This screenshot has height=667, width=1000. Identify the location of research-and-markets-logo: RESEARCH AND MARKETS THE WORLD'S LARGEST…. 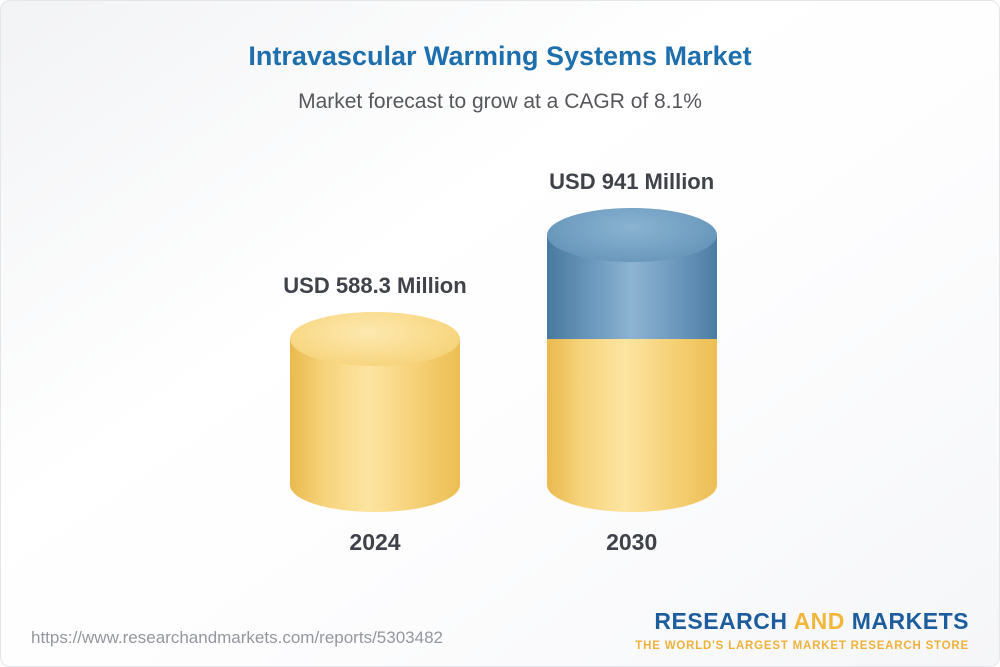
(802, 630).